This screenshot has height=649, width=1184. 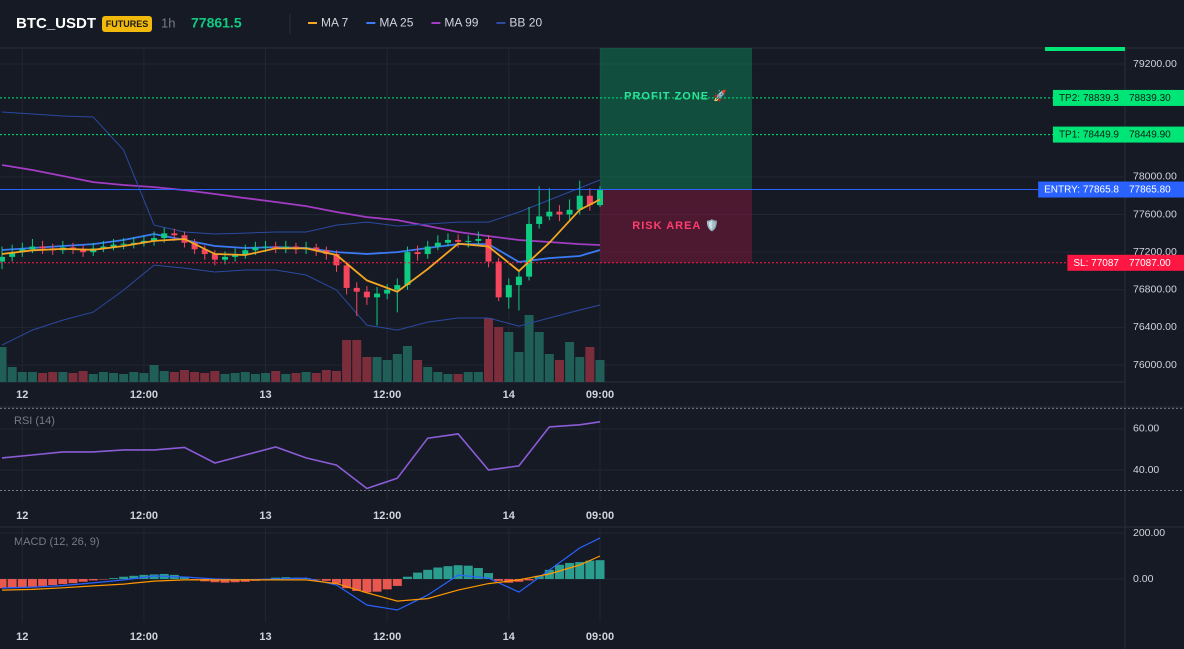 I want to click on x-tick-label: 09:00, so click(x=600, y=637).